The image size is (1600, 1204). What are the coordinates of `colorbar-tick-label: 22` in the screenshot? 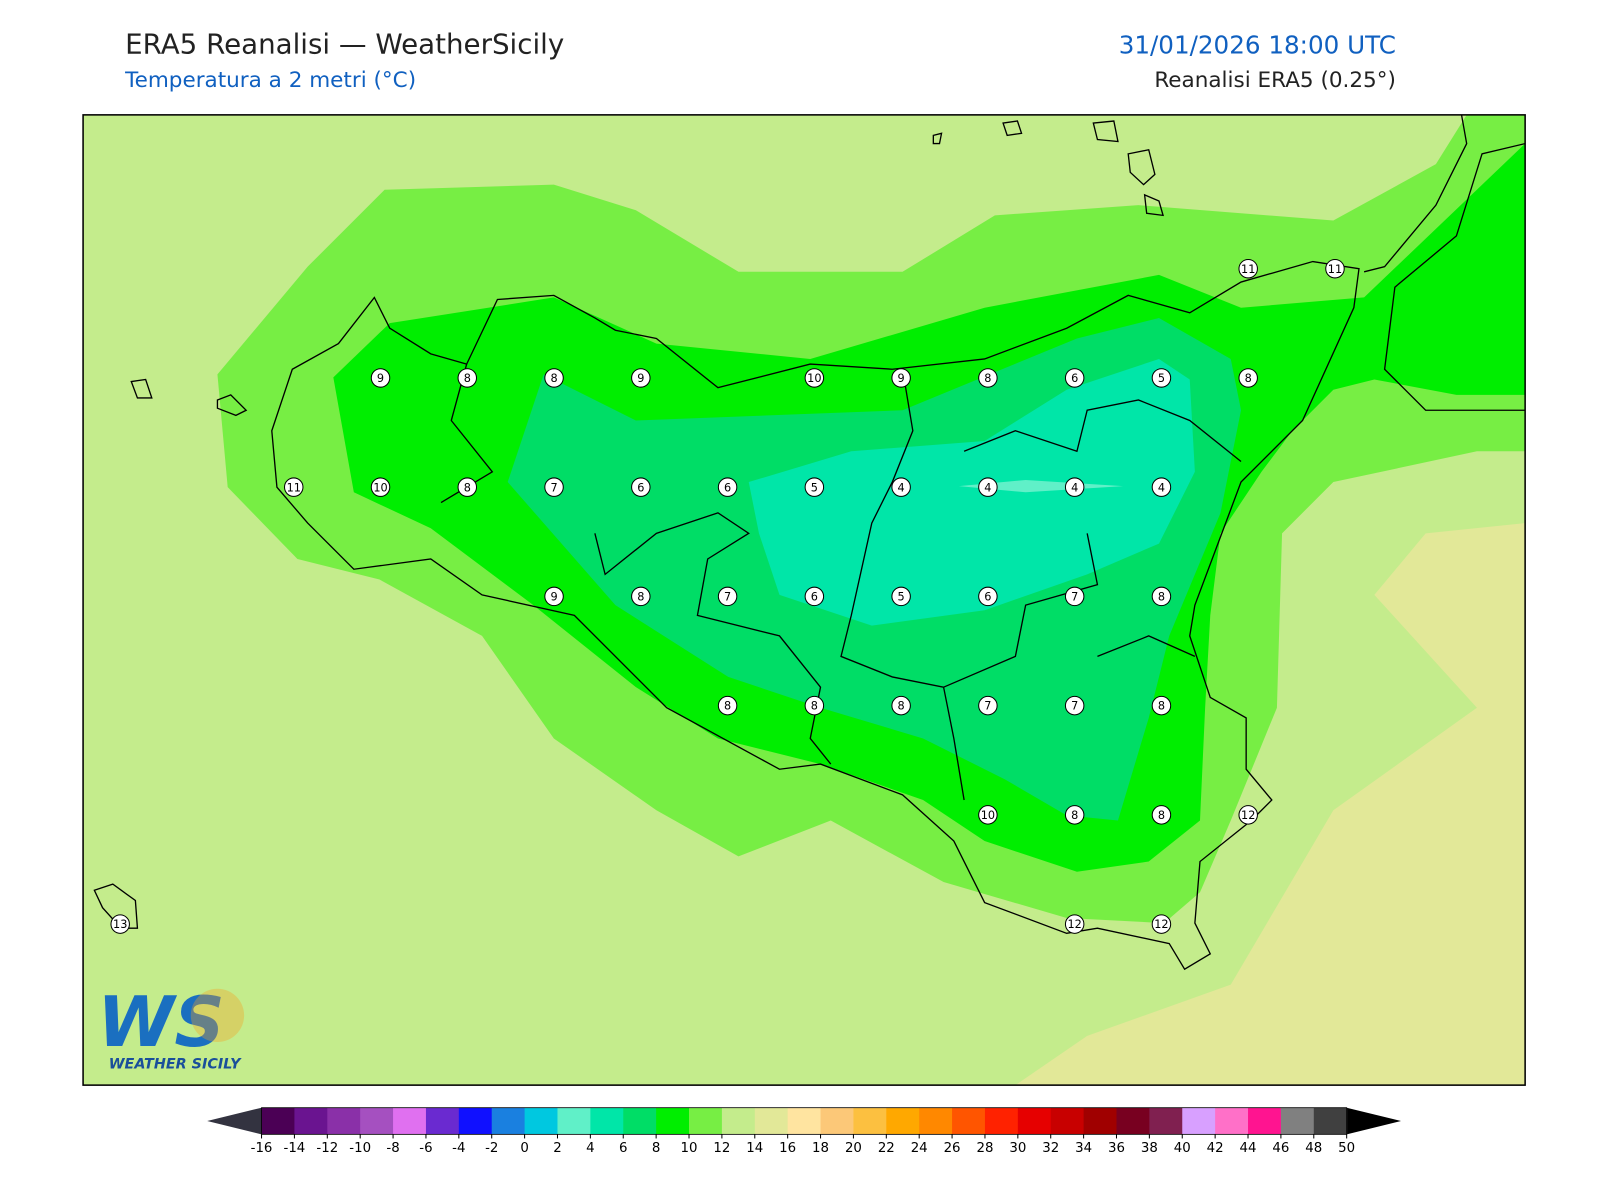 It's located at (886, 1148).